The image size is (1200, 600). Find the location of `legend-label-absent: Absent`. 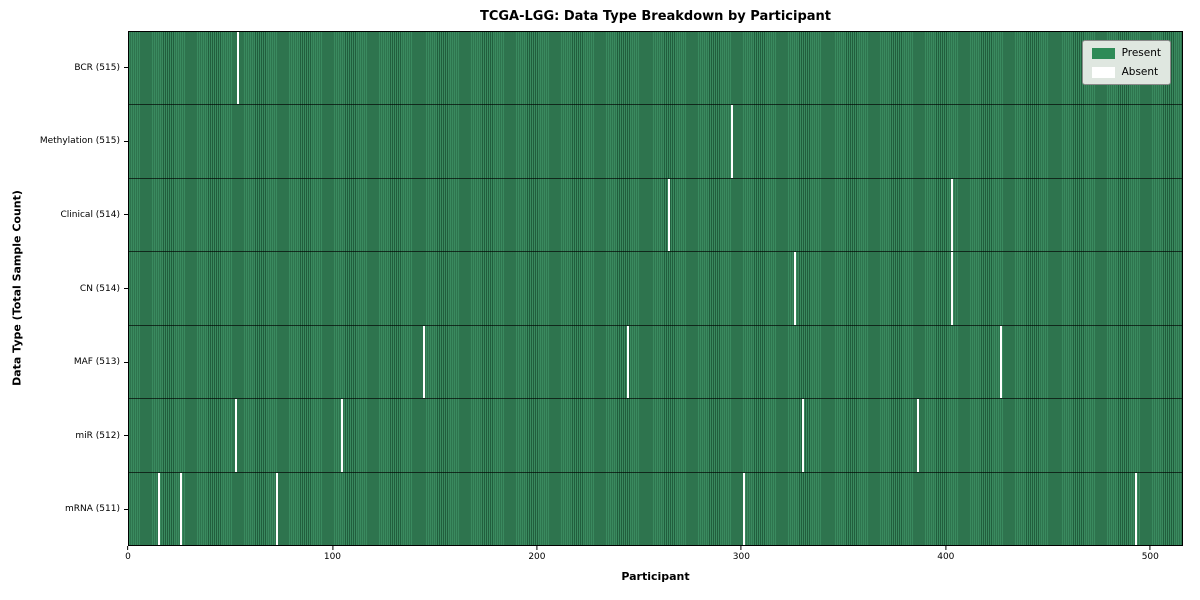

legend-label-absent: Absent is located at coordinates (1140, 72).